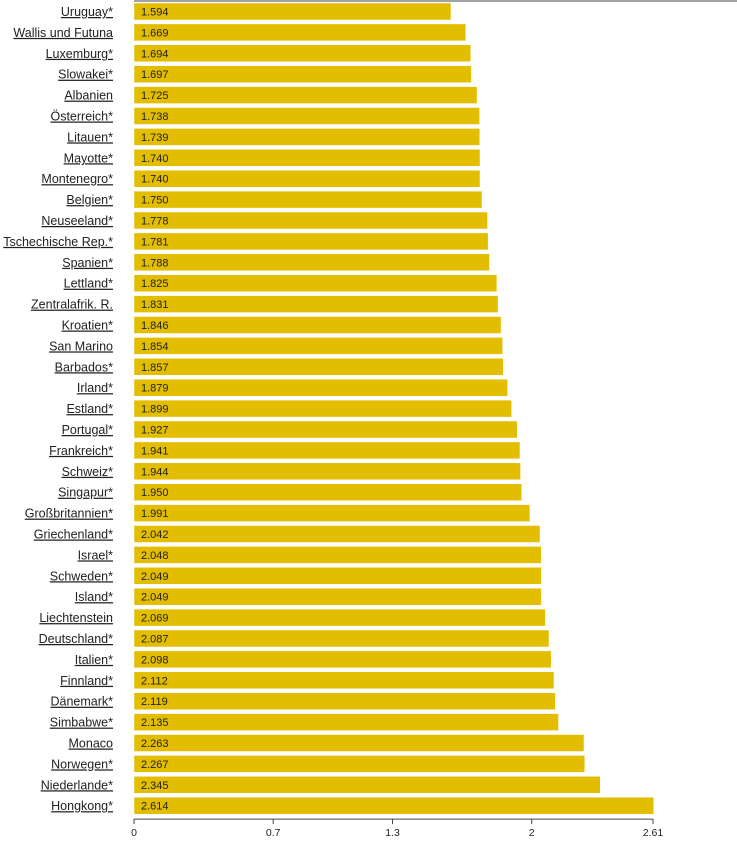  What do you see at coordinates (87, 12) in the screenshot?
I see `category-label: Uruguay*` at bounding box center [87, 12].